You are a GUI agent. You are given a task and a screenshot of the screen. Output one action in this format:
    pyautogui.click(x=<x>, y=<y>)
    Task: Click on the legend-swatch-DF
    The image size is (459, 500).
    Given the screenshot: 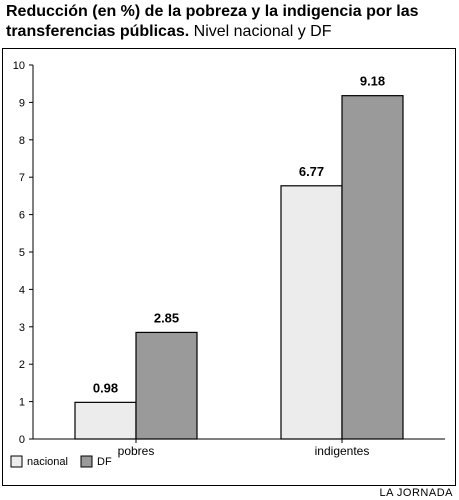 What is the action you would take?
    pyautogui.click(x=86, y=461)
    